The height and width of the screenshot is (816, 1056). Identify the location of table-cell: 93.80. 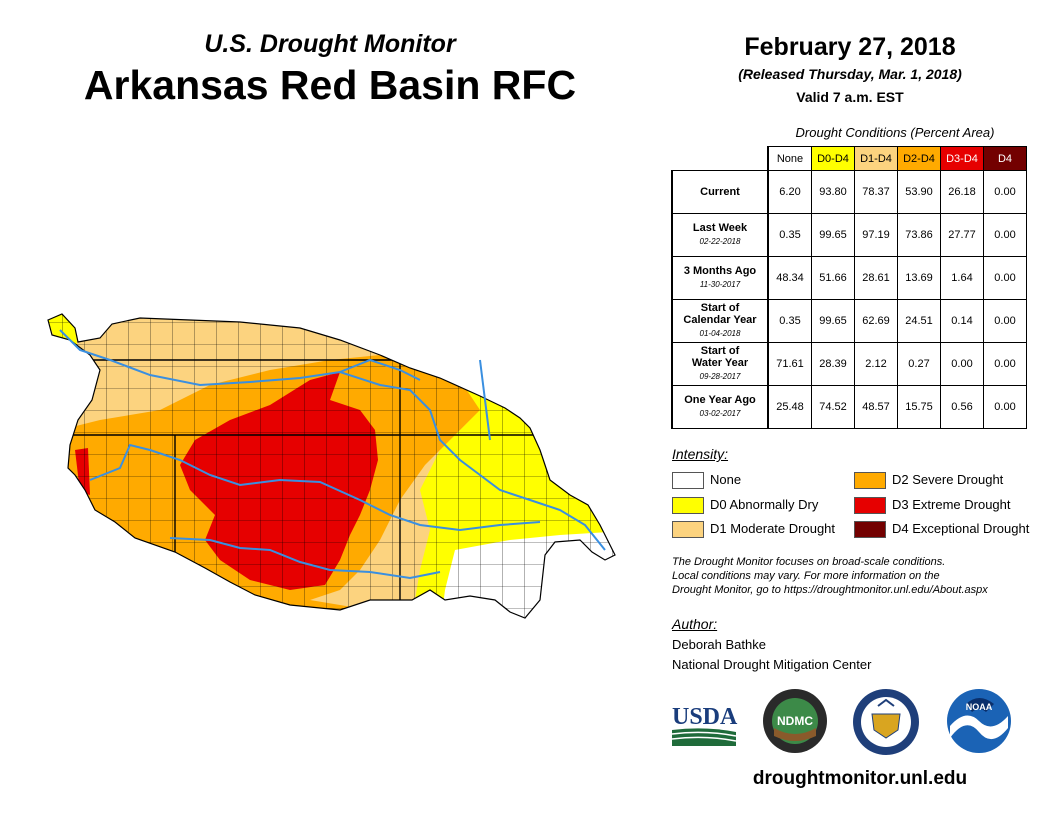
(833, 192).